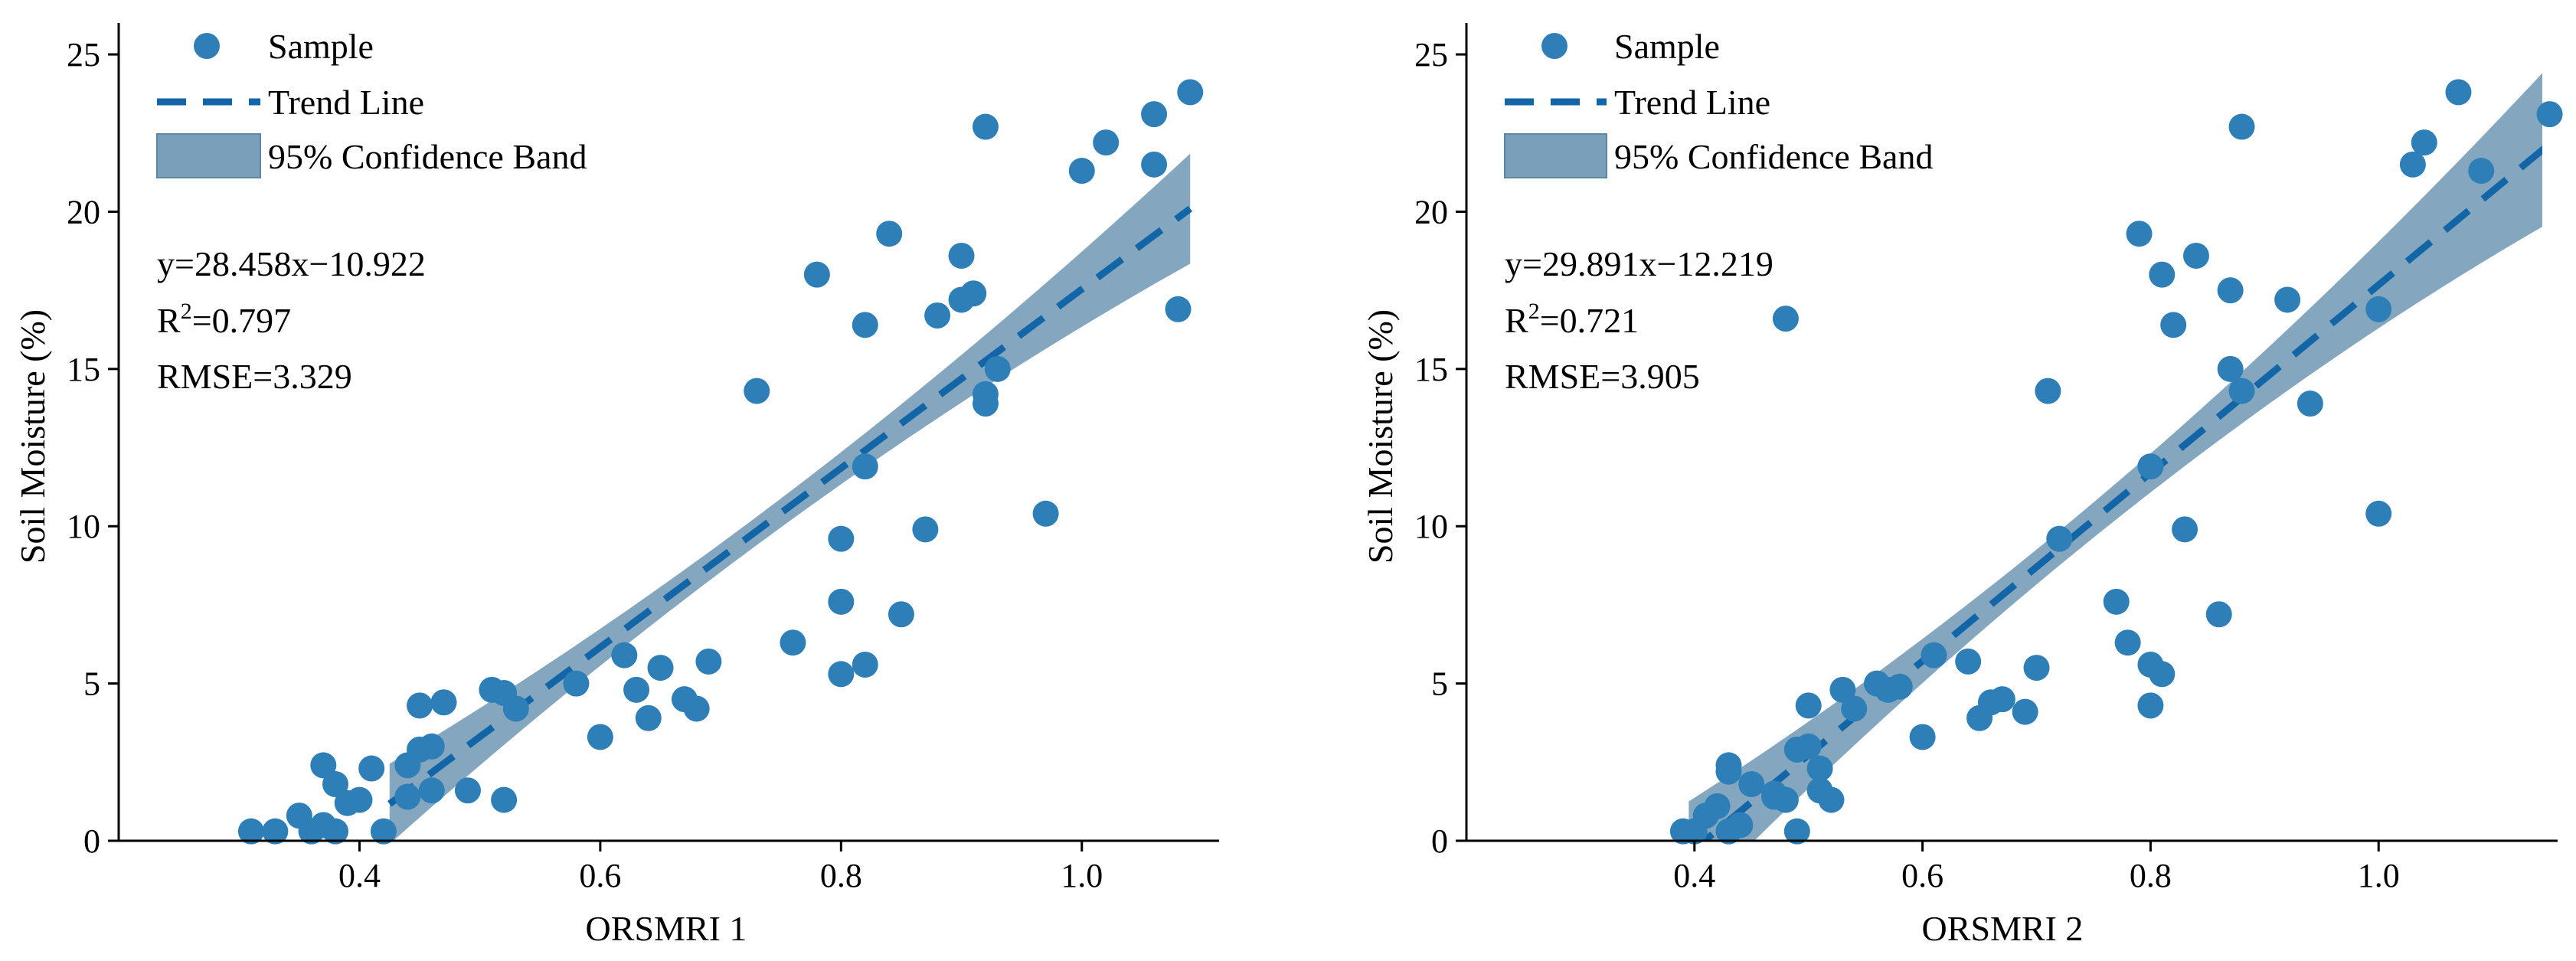  I want to click on r-squared: R2=0.721, so click(1572, 320).